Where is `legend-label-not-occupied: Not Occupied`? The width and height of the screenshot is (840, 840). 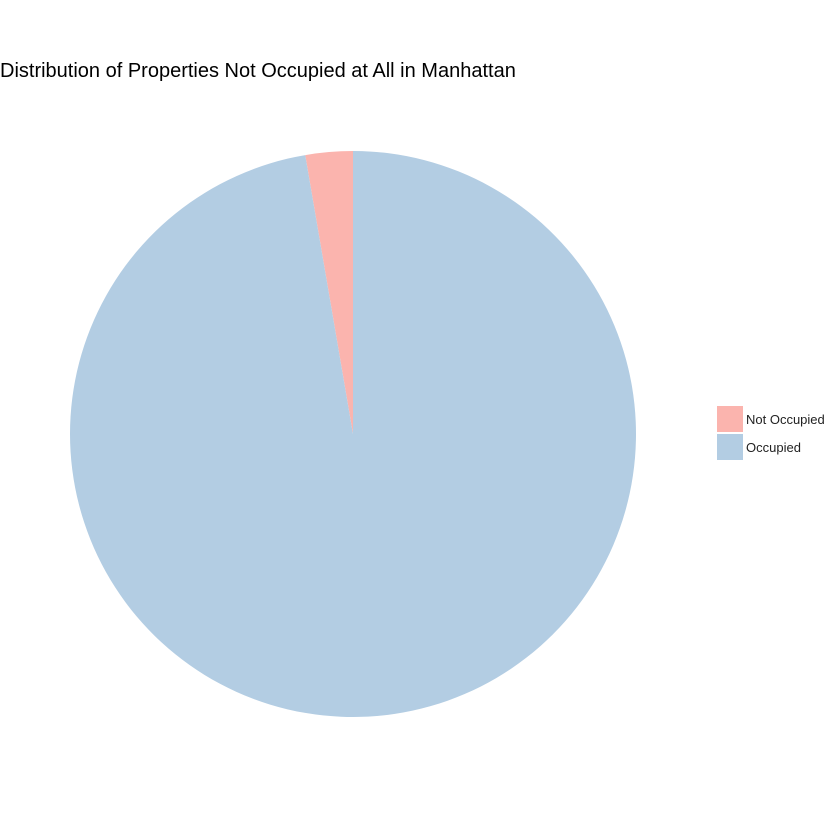
legend-label-not-occupied: Not Occupied is located at coordinates (785, 419).